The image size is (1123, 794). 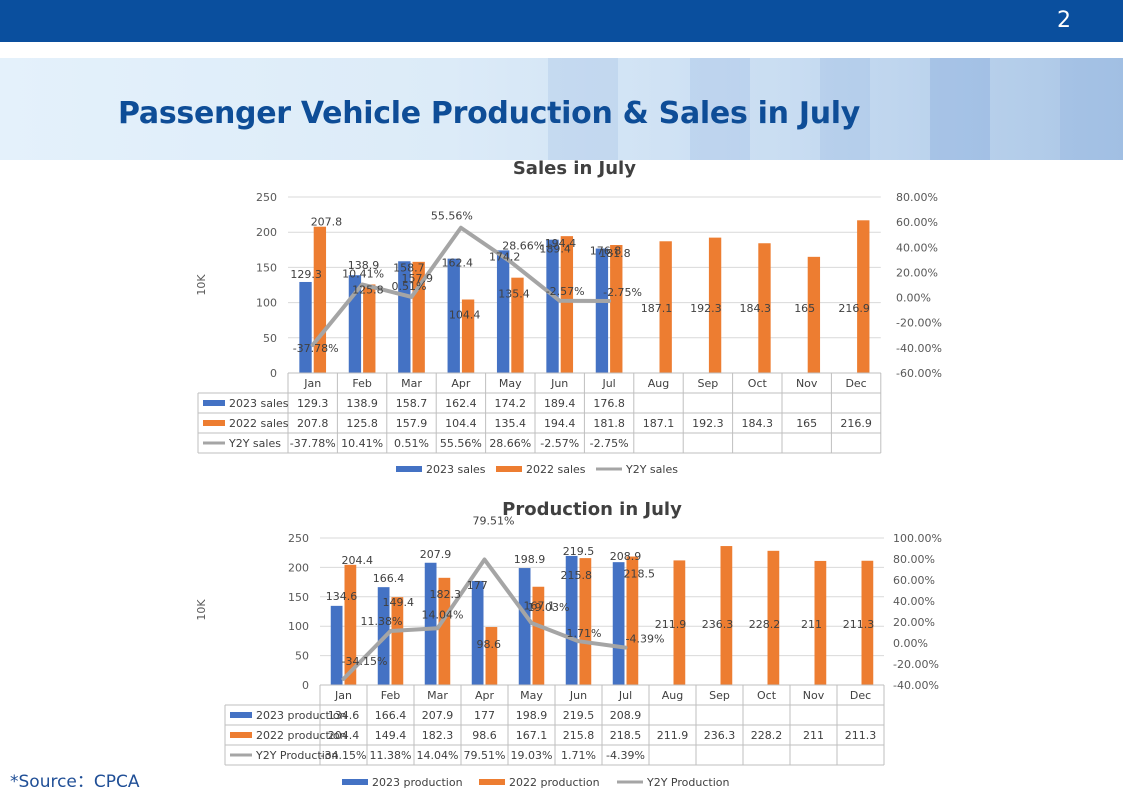 What do you see at coordinates (301, 735) in the screenshot?
I see `table-series-name: 2022 production` at bounding box center [301, 735].